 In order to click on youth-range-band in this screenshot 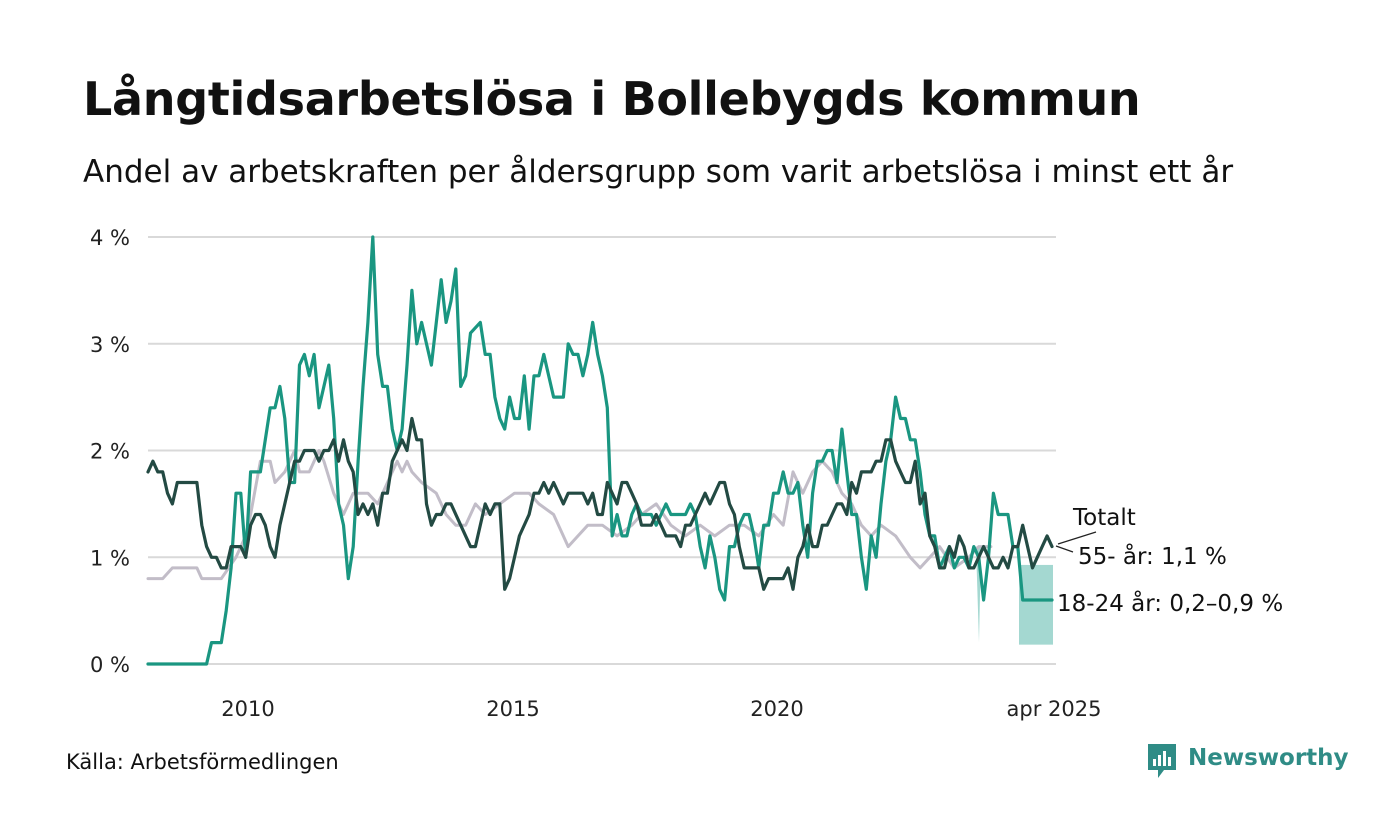, I will do `click(1036, 604)`.